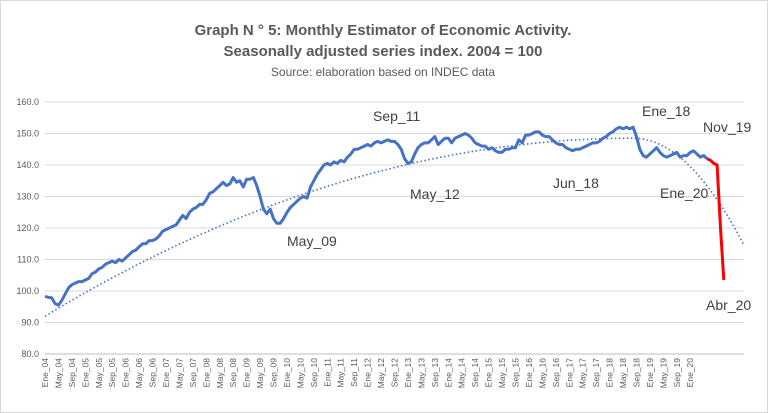 This screenshot has height=413, width=768. I want to click on y-tick-label: 100.0, so click(27, 291).